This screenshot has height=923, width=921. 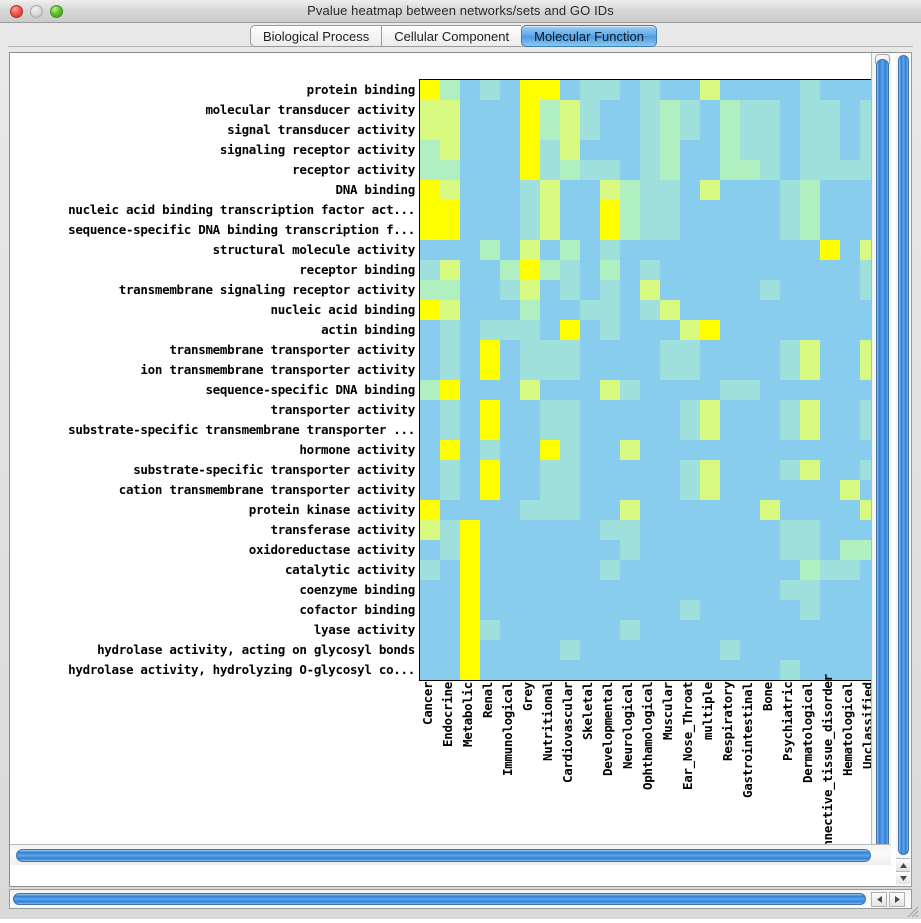 I want to click on resize-grip, so click(x=912, y=911).